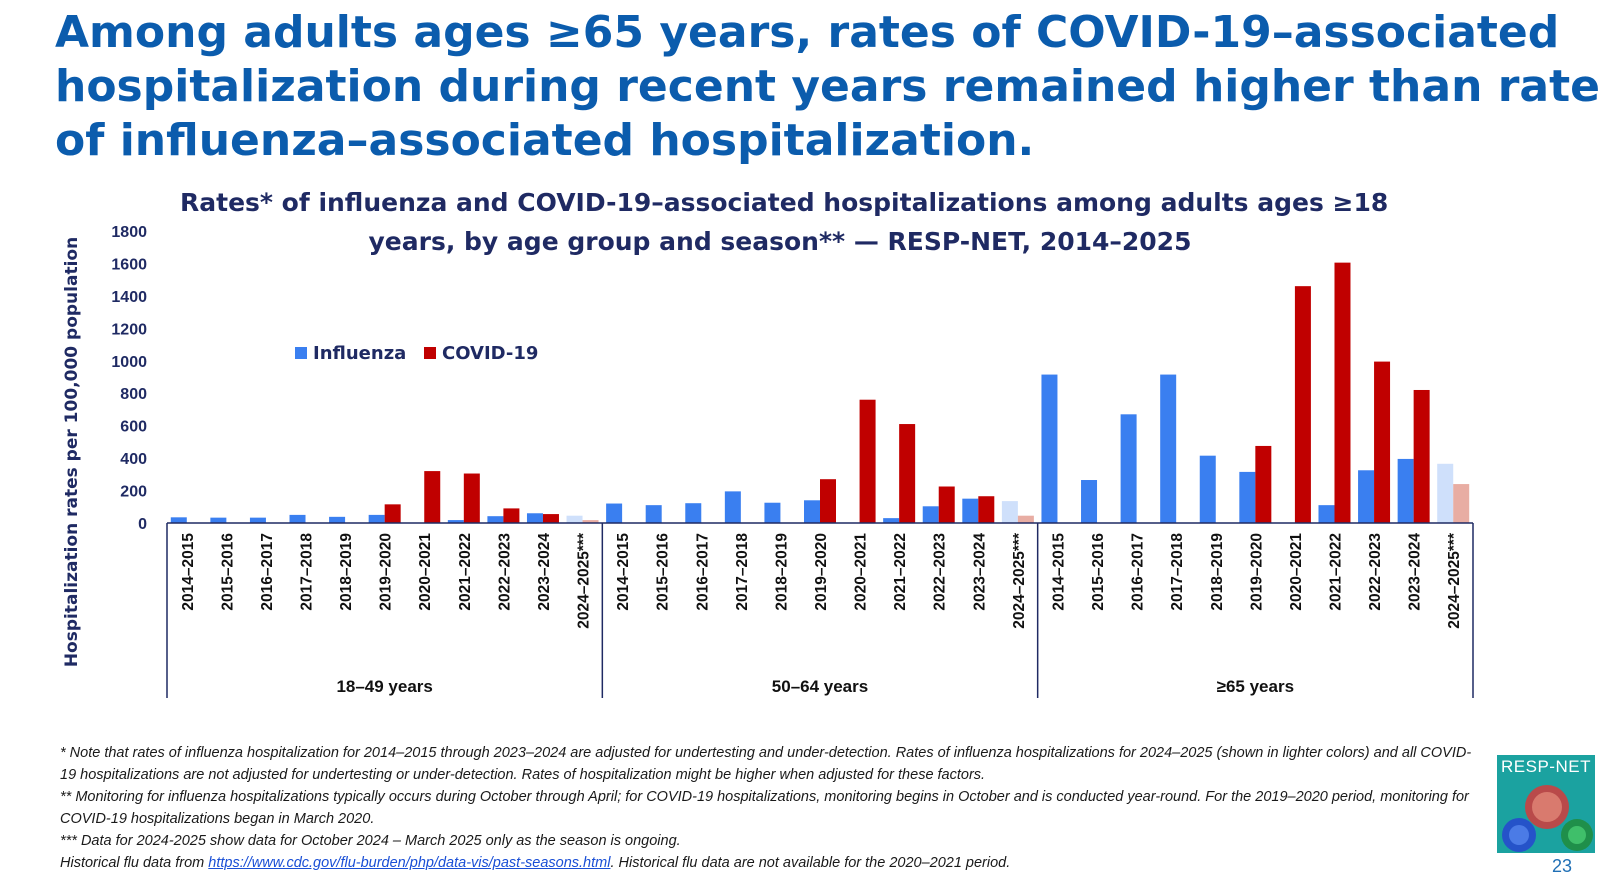 Image resolution: width=1600 pixels, height=880 pixels. Describe the element at coordinates (129, 232) in the screenshot. I see `y-tick-label: 1800` at that location.